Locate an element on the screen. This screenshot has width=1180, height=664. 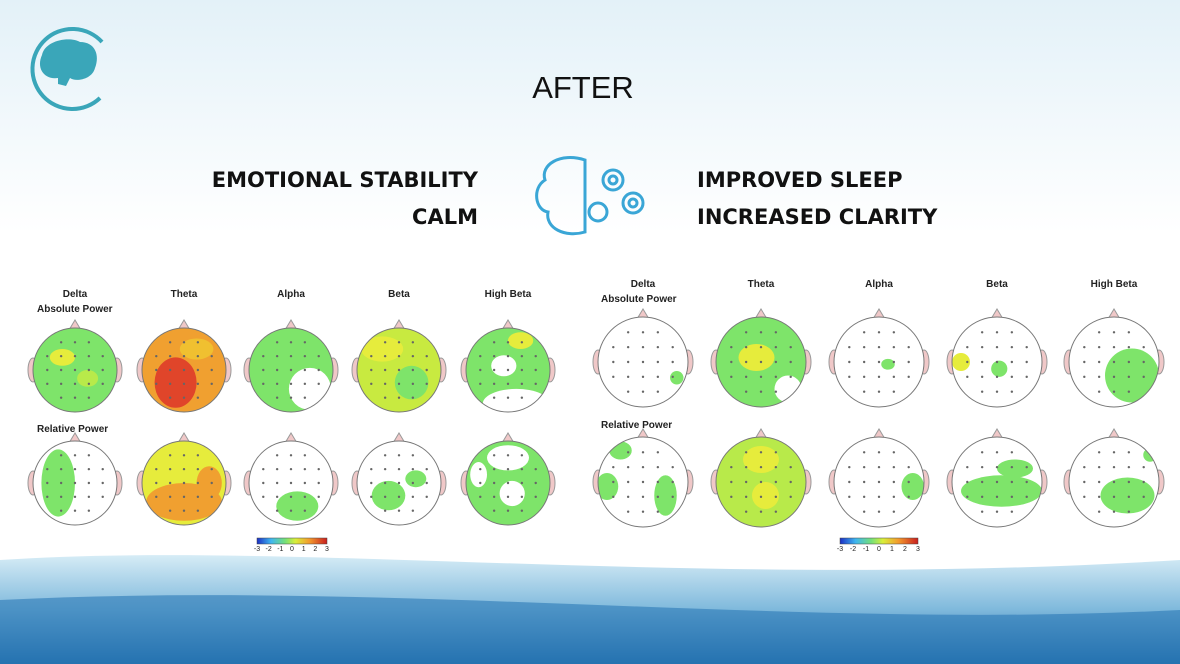
band-label: Alpha is located at coordinates (879, 284).